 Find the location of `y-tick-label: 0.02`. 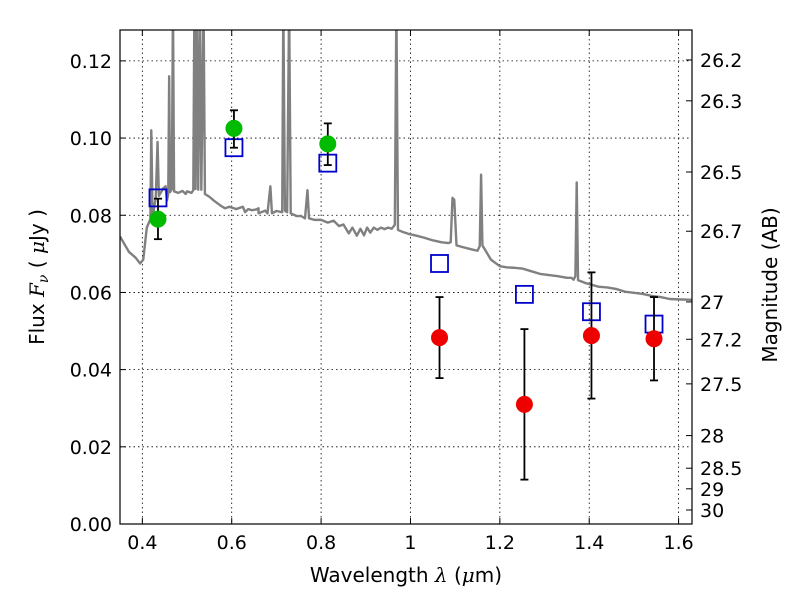

y-tick-label: 0.02 is located at coordinates (91, 448).